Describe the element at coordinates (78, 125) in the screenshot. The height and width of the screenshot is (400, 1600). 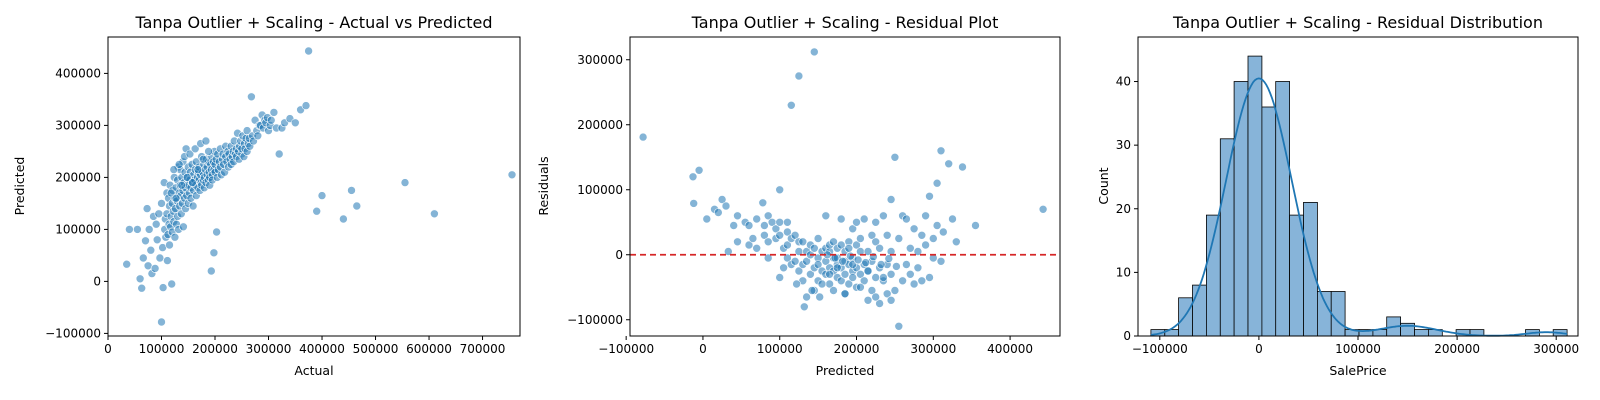
I see `y-tick-label: 300000` at that location.